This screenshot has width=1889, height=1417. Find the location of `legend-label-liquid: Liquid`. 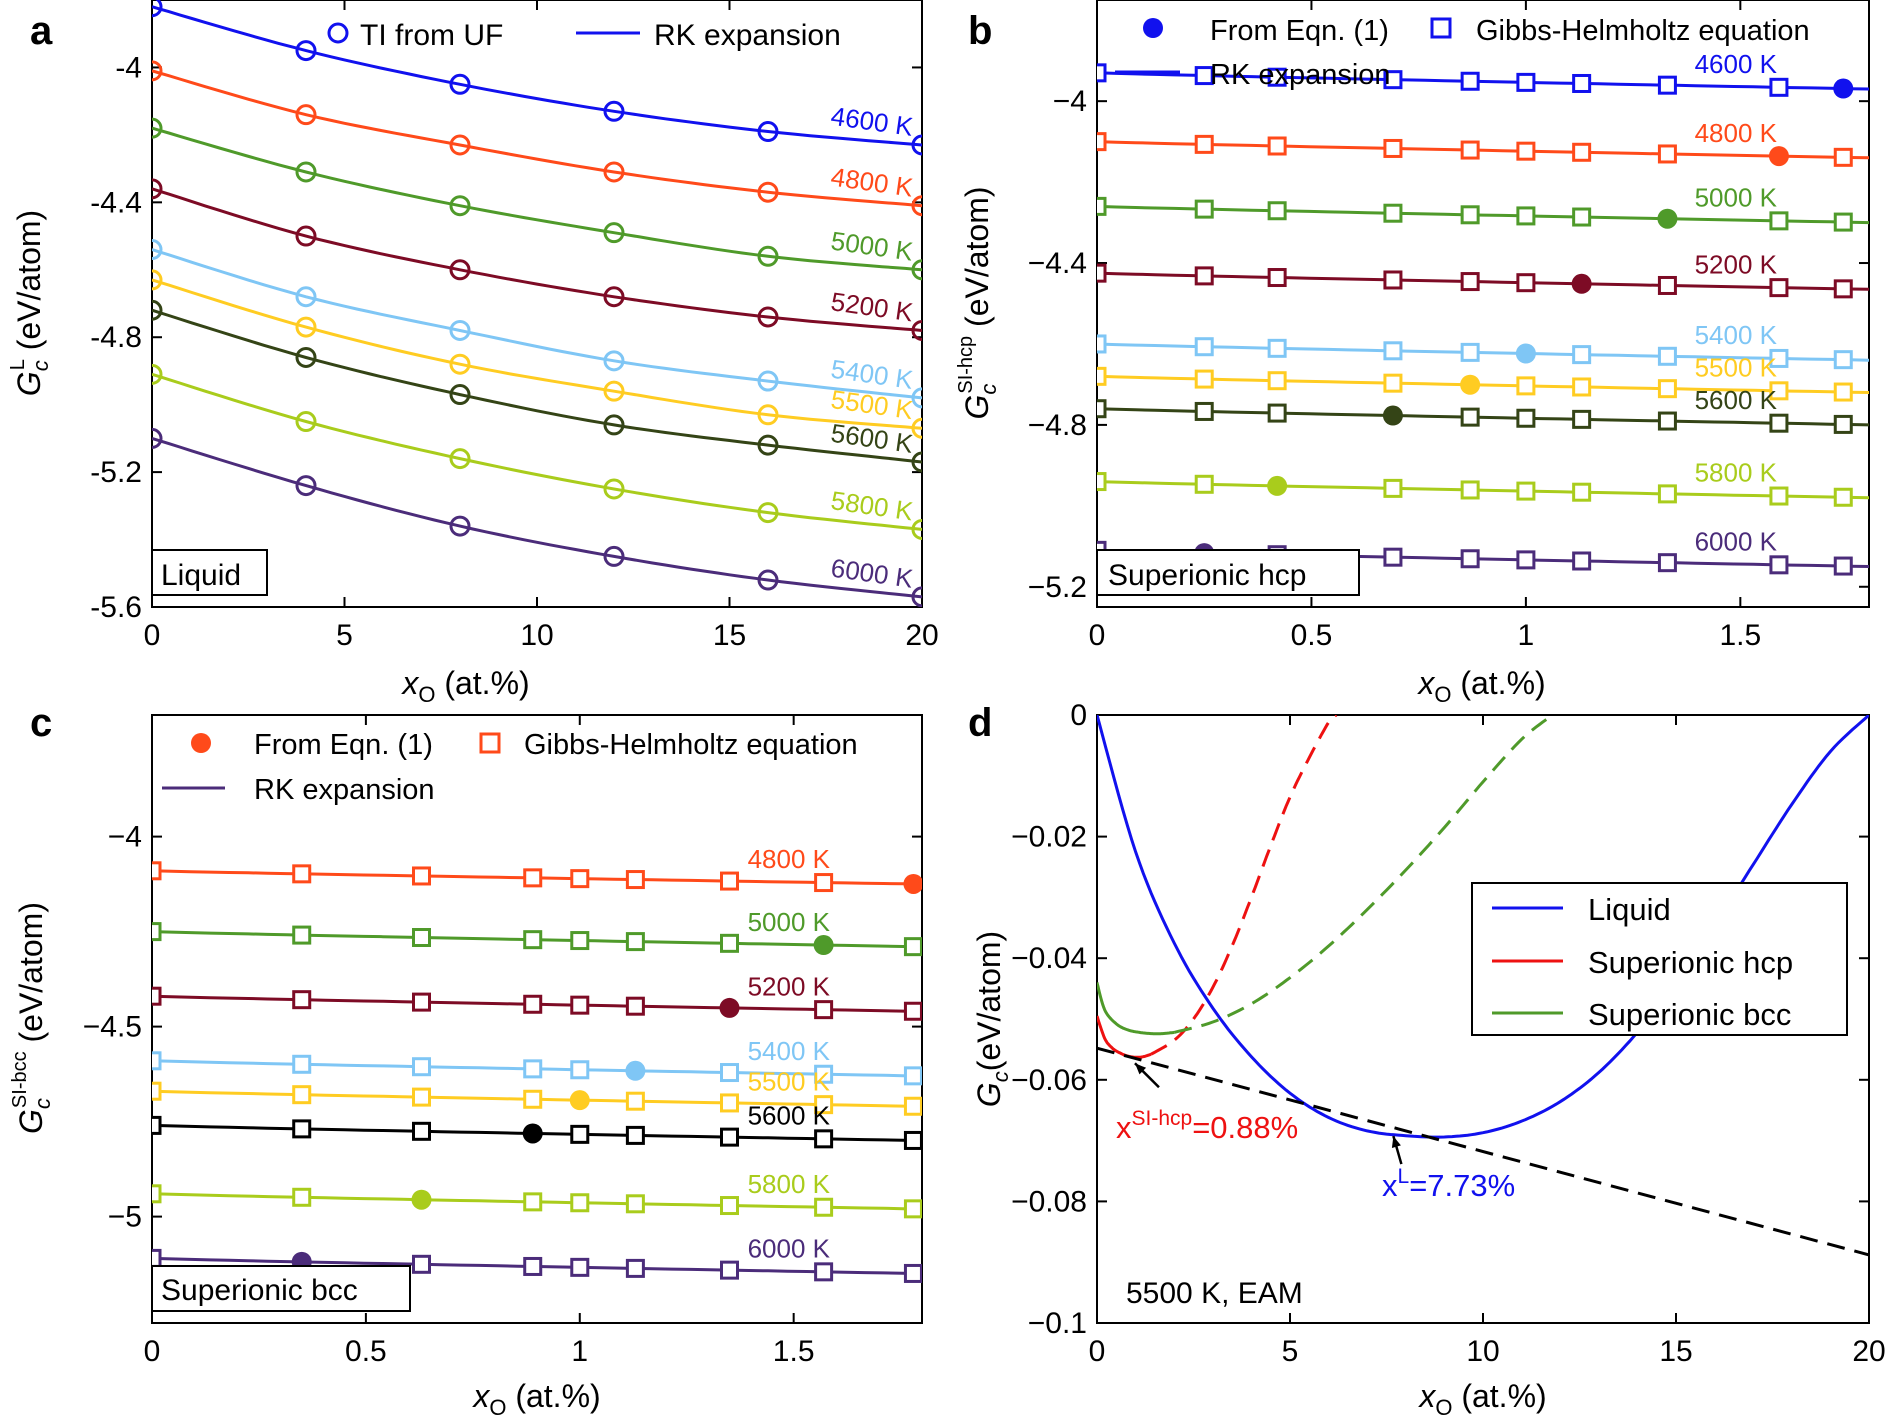

legend-label-liquid: Liquid is located at coordinates (1629, 909).